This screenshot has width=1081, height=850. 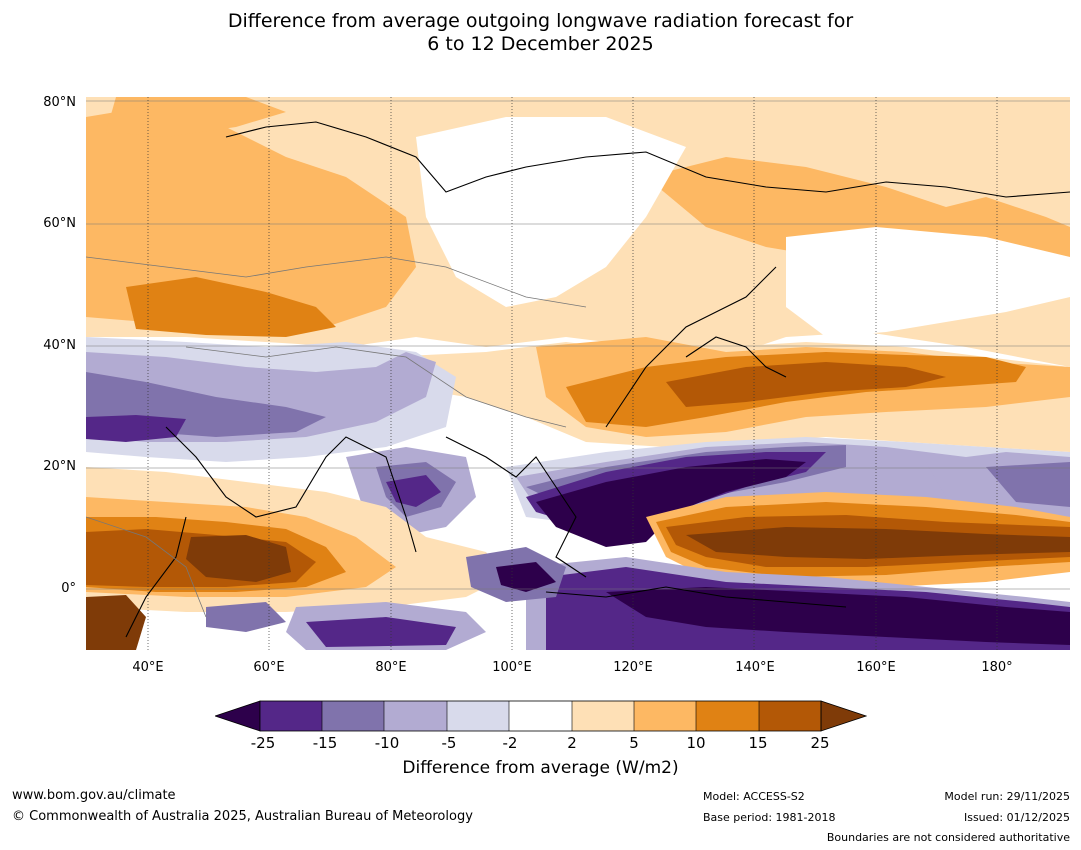 I want to click on colorbar-swatch-m10-m5, so click(x=415, y=716).